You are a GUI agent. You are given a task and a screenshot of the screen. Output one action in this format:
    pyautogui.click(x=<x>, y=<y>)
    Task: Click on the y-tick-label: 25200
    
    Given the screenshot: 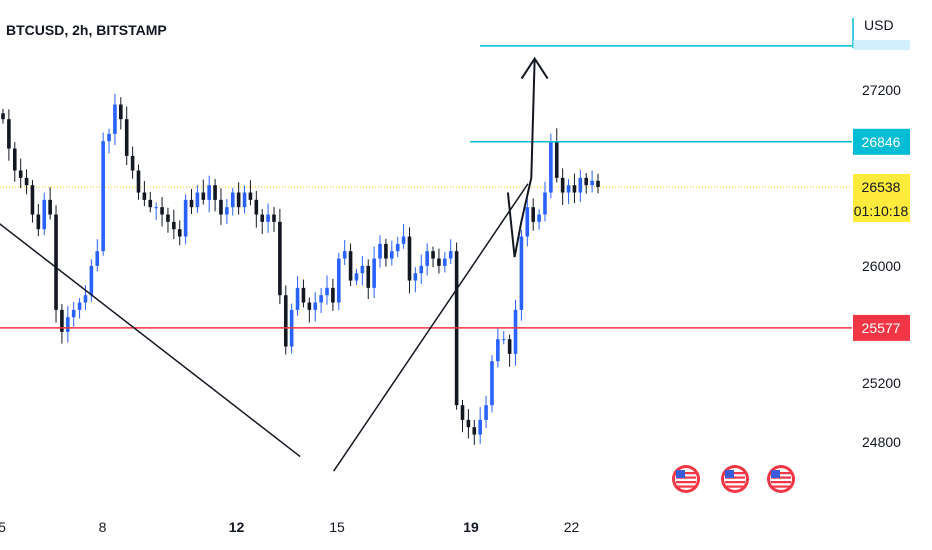 What is the action you would take?
    pyautogui.click(x=881, y=383)
    